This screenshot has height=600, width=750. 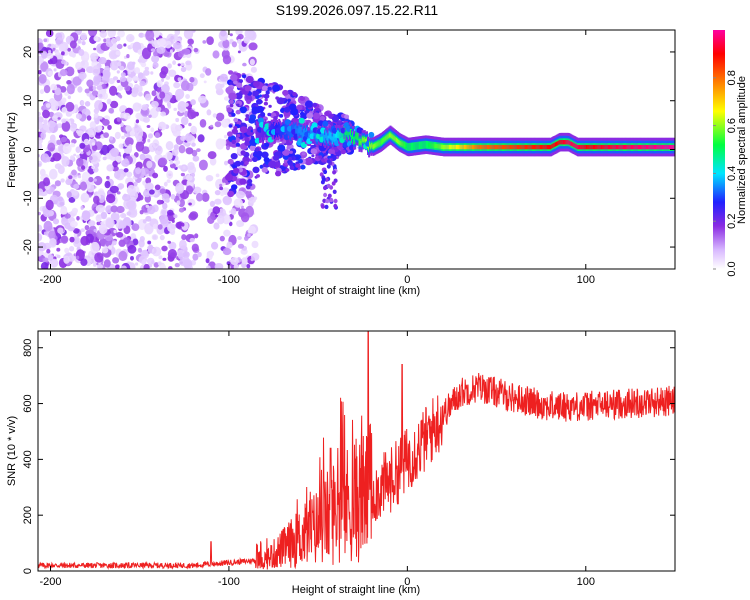 I want to click on y-tick-label: 20, so click(x=28, y=52).